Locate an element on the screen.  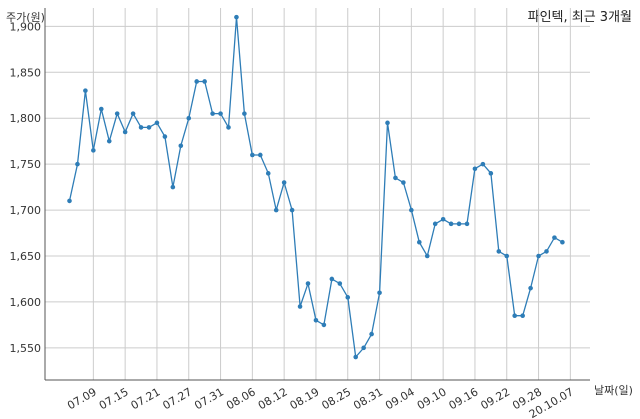
x-tick-label: 09.22 is located at coordinates (495, 398).